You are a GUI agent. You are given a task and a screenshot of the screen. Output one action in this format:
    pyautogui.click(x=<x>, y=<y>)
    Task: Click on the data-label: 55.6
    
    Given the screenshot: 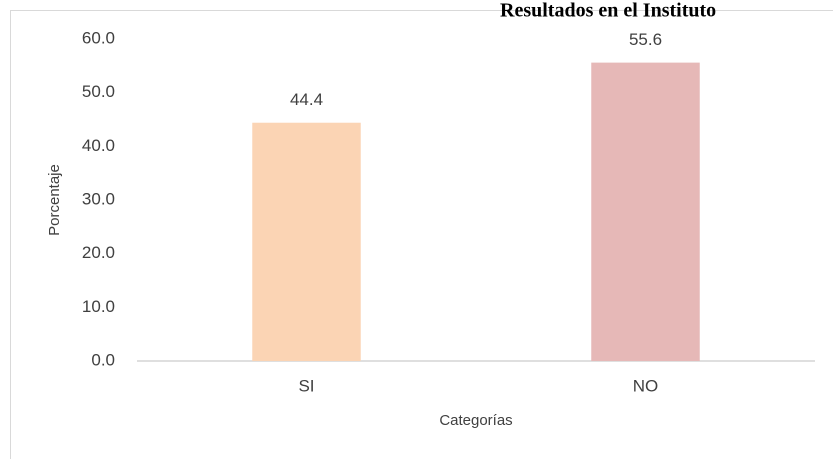 What is the action you would take?
    pyautogui.click(x=645, y=39)
    